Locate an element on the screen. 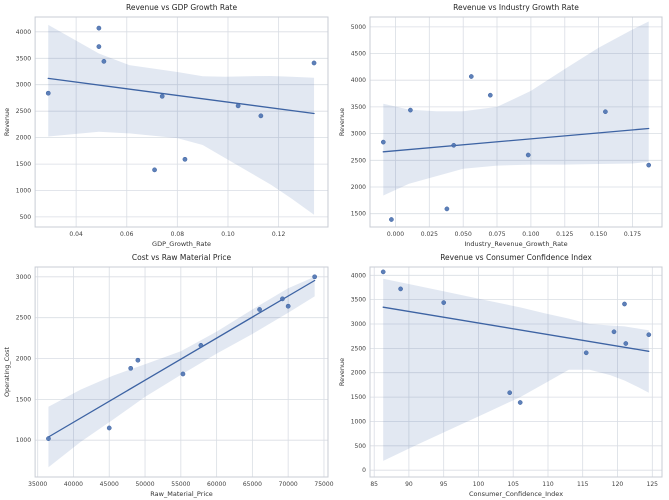  plot-title: Cost vs Raw Material Price is located at coordinates (182, 257).